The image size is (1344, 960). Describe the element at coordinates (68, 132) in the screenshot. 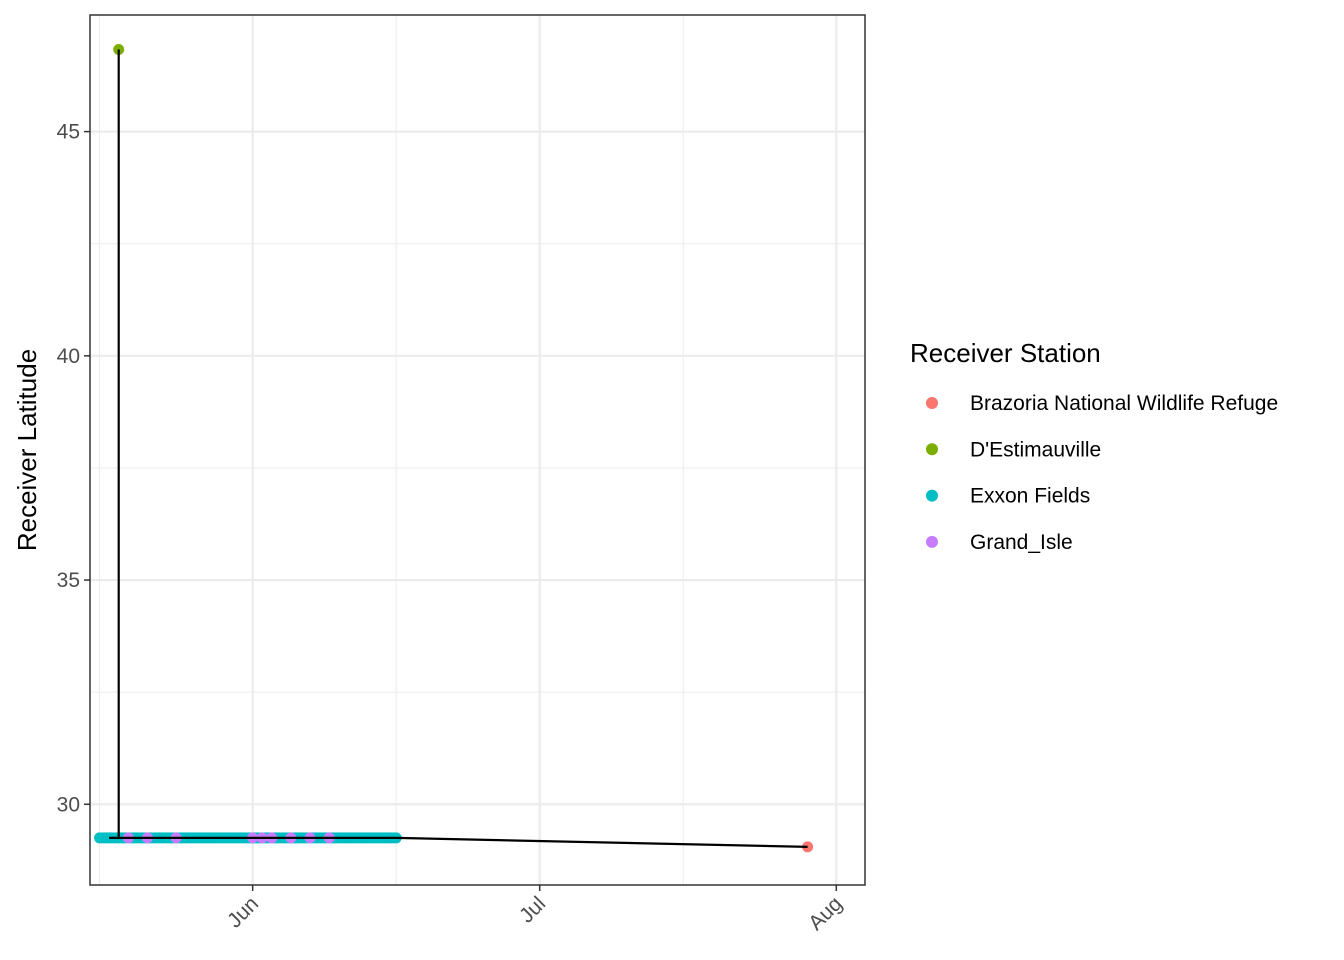

I see `y-tick-label: 45` at that location.